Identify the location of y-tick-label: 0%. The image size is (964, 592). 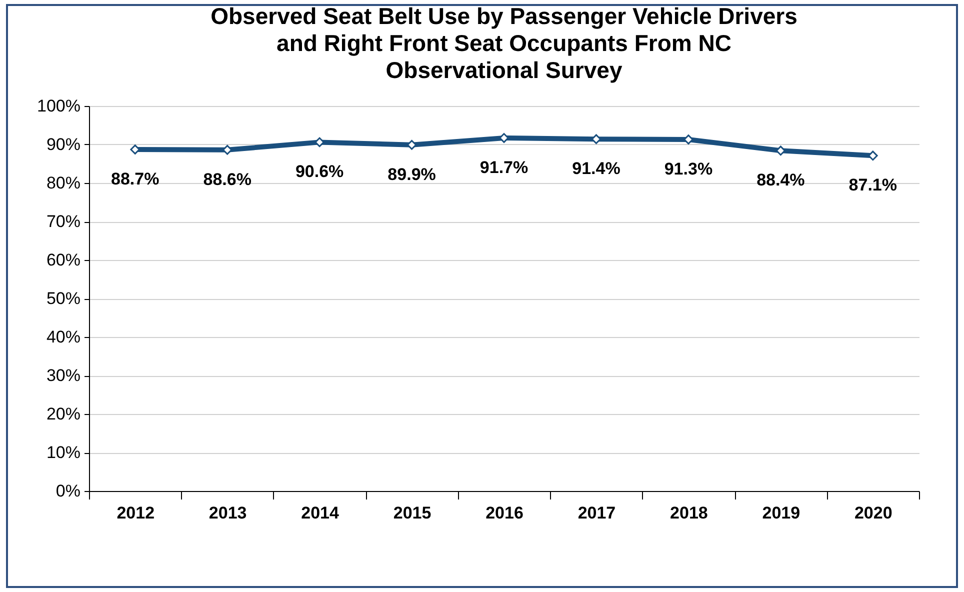
(68, 491).